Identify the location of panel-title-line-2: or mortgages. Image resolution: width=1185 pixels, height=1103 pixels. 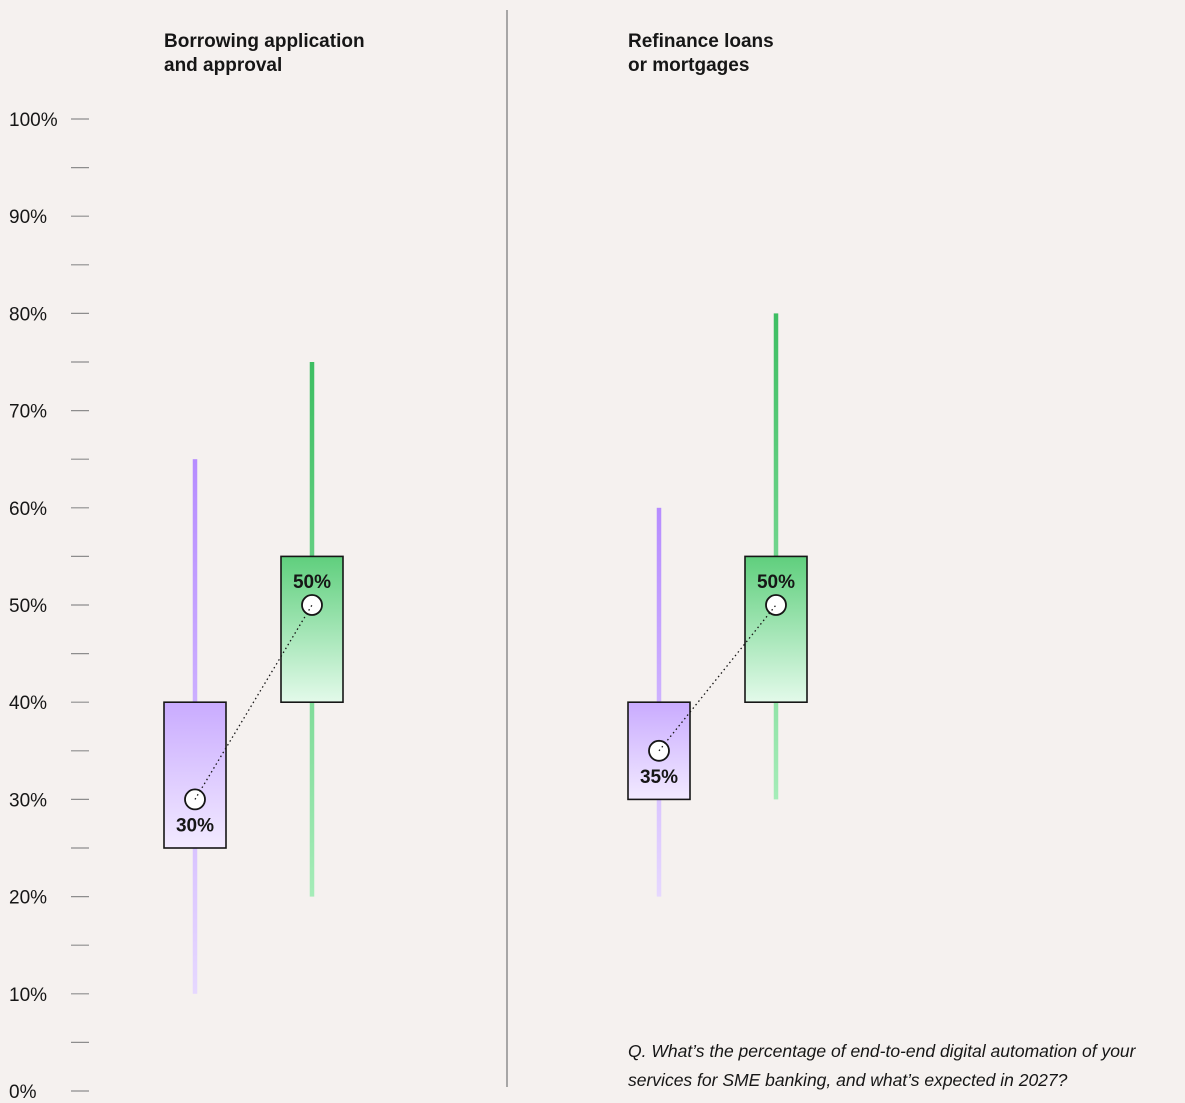
(688, 65).